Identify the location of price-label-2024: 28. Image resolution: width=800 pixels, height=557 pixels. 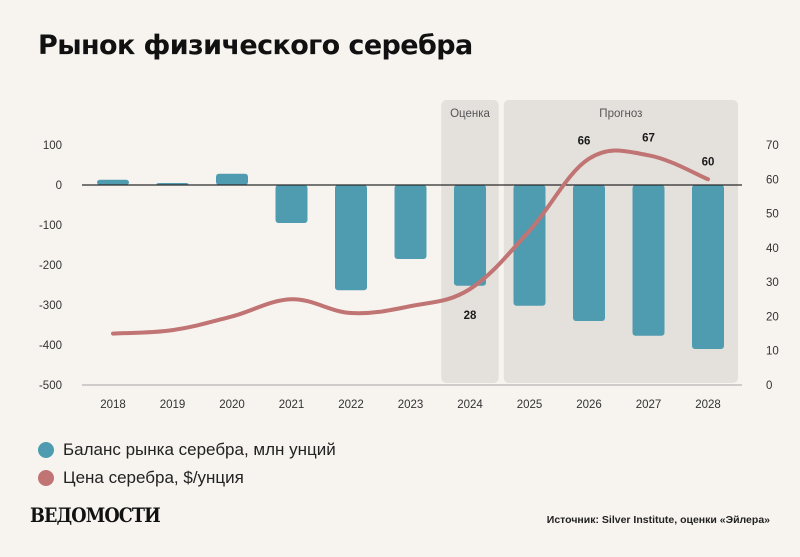
(470, 316).